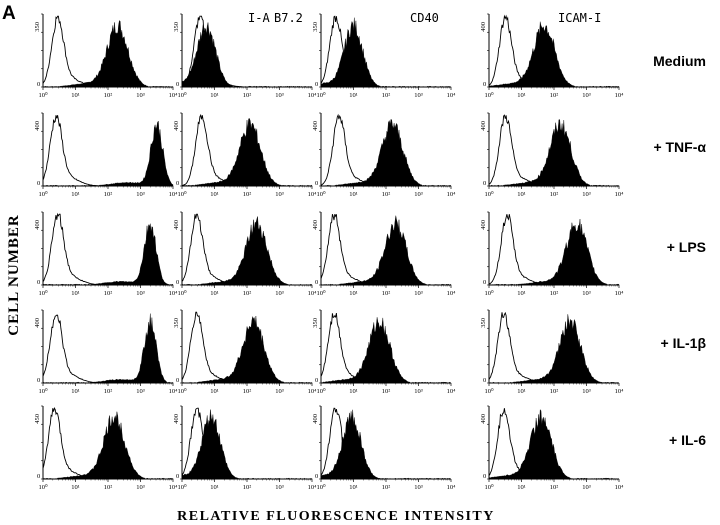 This screenshot has height=525, width=720. I want to click on y-max-label: 450, so click(37, 419).